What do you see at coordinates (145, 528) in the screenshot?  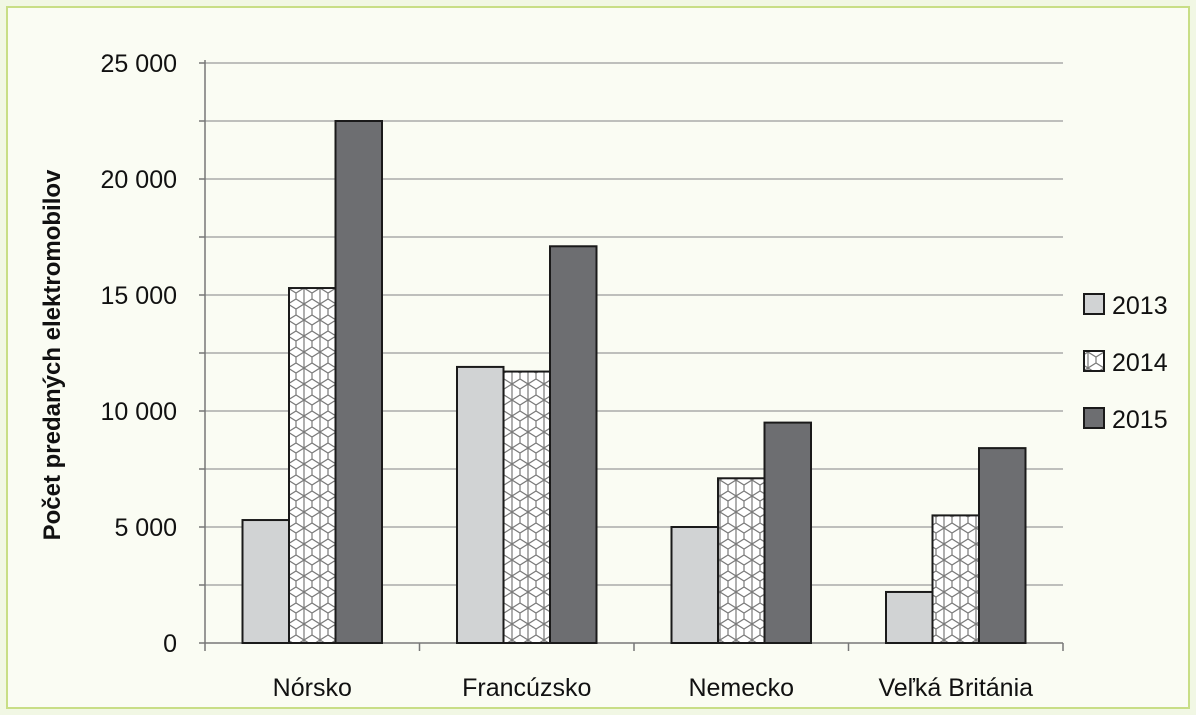 I see `y-tick-label: 5 000` at bounding box center [145, 528].